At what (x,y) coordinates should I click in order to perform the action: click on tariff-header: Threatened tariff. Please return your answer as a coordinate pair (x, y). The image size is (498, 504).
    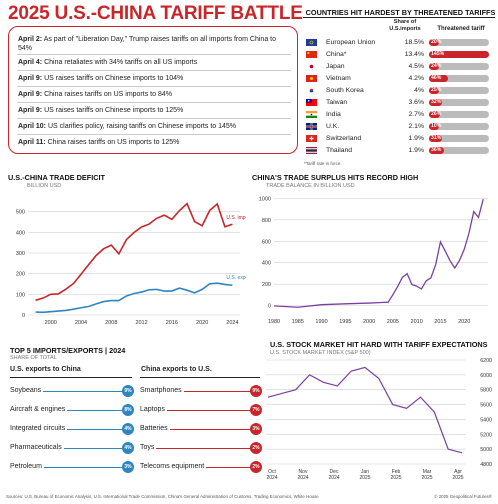
    Looking at the image, I should click on (461, 29).